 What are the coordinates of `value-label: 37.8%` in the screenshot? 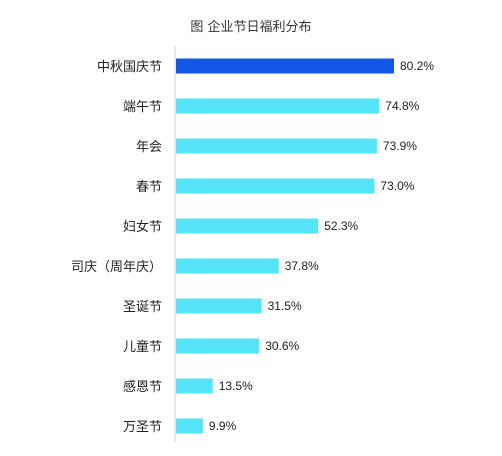 It's located at (302, 266).